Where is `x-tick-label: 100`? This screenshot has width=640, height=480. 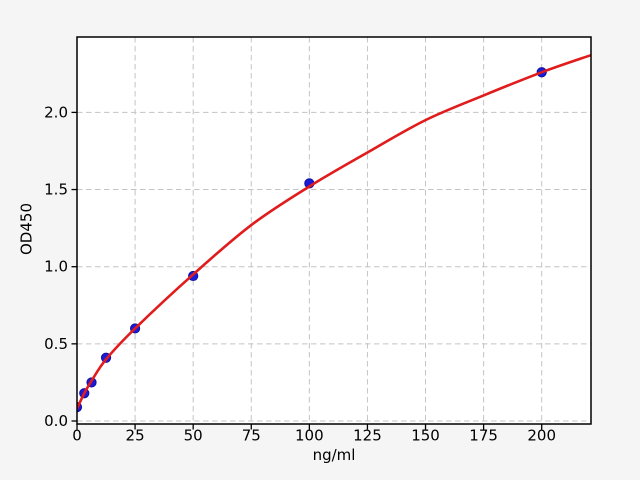
x-tick-label: 100 is located at coordinates (309, 436).